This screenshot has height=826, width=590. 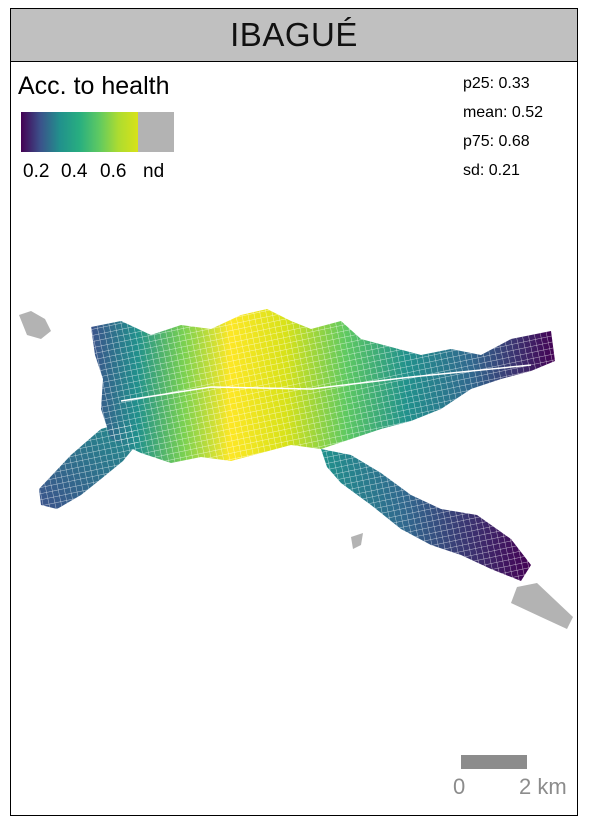 What do you see at coordinates (496, 141) in the screenshot?
I see `stat-p75: p75: 0.68` at bounding box center [496, 141].